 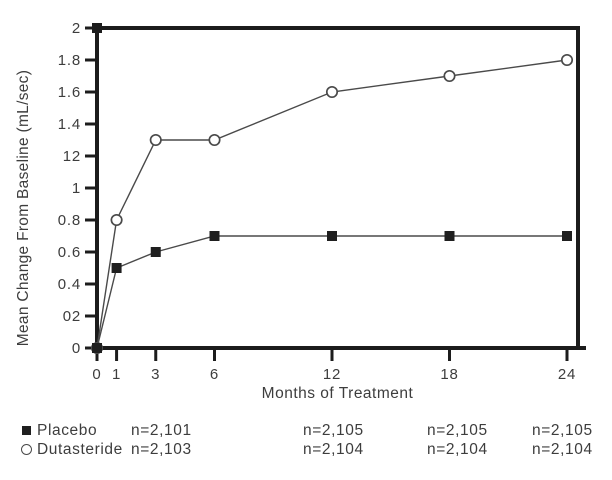 What do you see at coordinates (449, 374) in the screenshot?
I see `x-tick-label: 18` at bounding box center [449, 374].